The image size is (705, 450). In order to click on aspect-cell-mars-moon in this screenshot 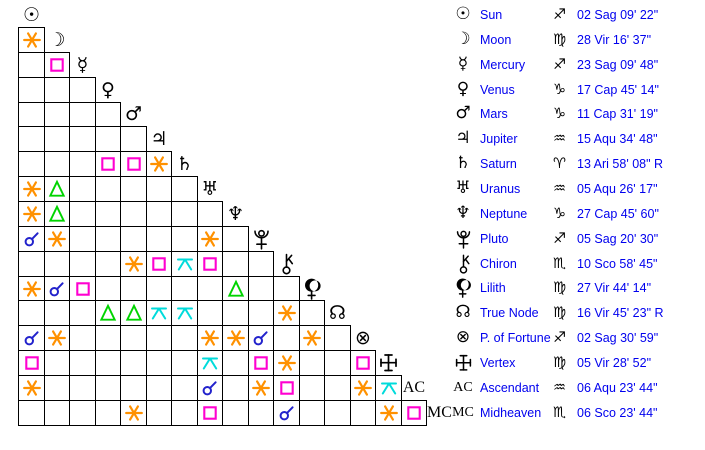, I will do `click(57, 114)`.